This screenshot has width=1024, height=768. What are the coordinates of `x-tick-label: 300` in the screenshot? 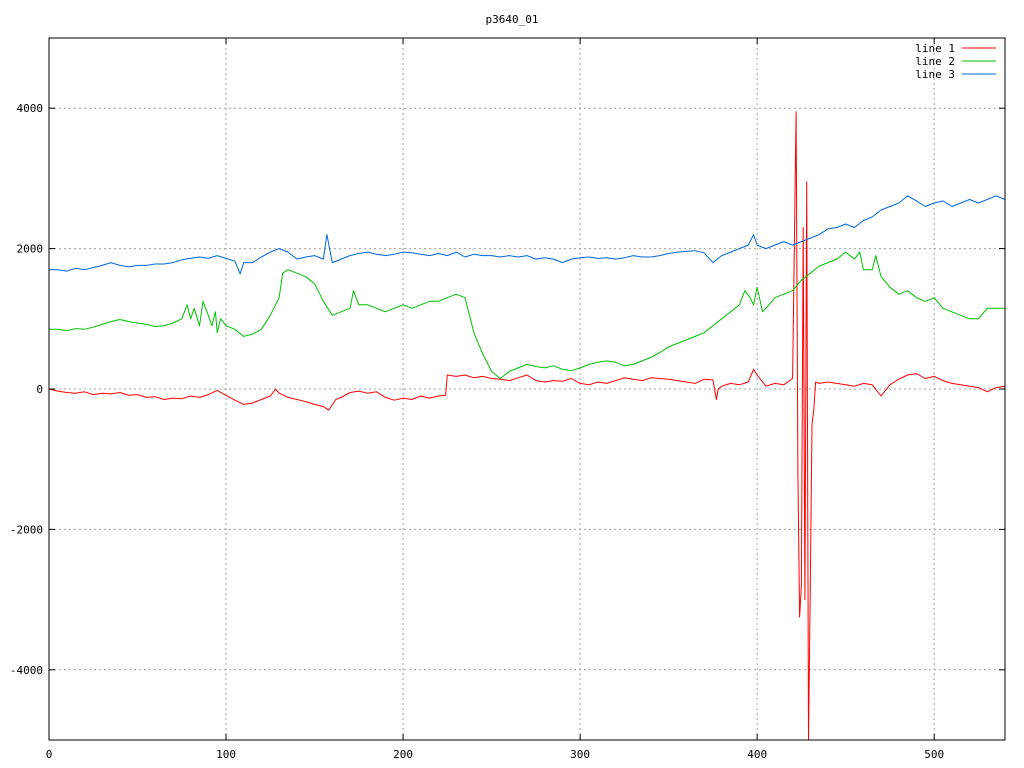 It's located at (580, 754).